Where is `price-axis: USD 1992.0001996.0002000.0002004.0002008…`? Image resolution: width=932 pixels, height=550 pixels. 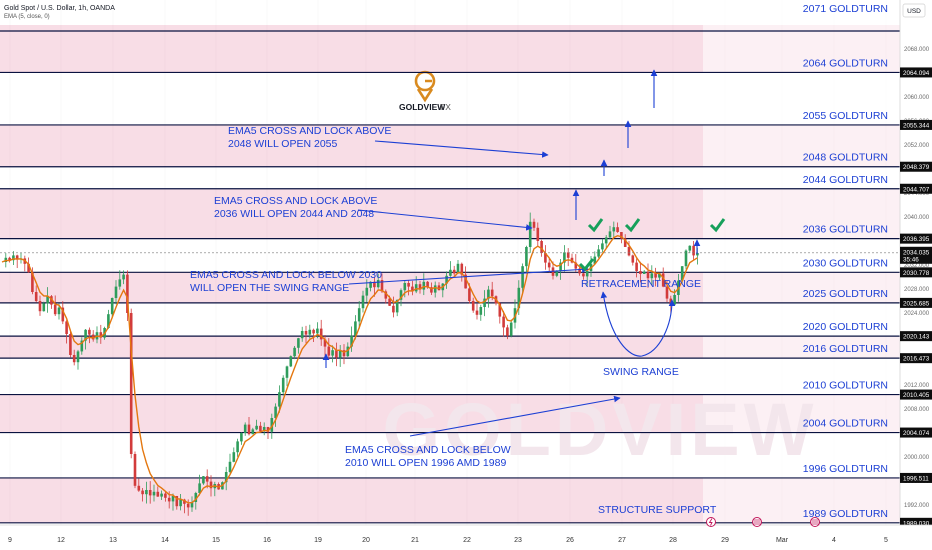
price-axis: USD 1992.0001996.0002000.0002004.0002008… is located at coordinates (915, 275).